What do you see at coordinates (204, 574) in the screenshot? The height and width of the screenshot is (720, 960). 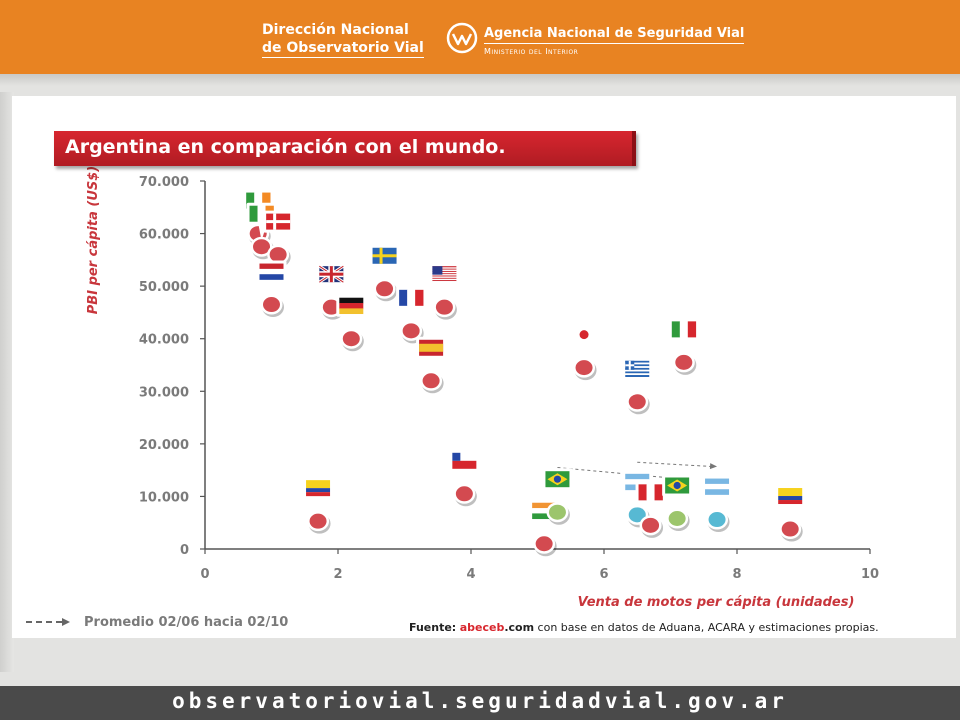 I see `x-tick-label: 0` at bounding box center [204, 574].